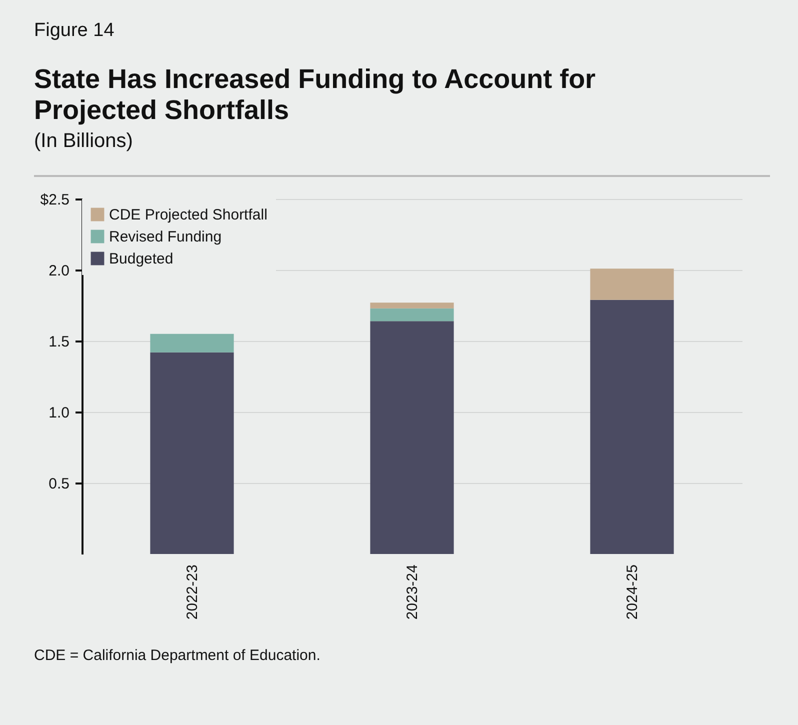 This screenshot has height=725, width=798. Describe the element at coordinates (59, 342) in the screenshot. I see `y-tick-label: 1.5` at that location.